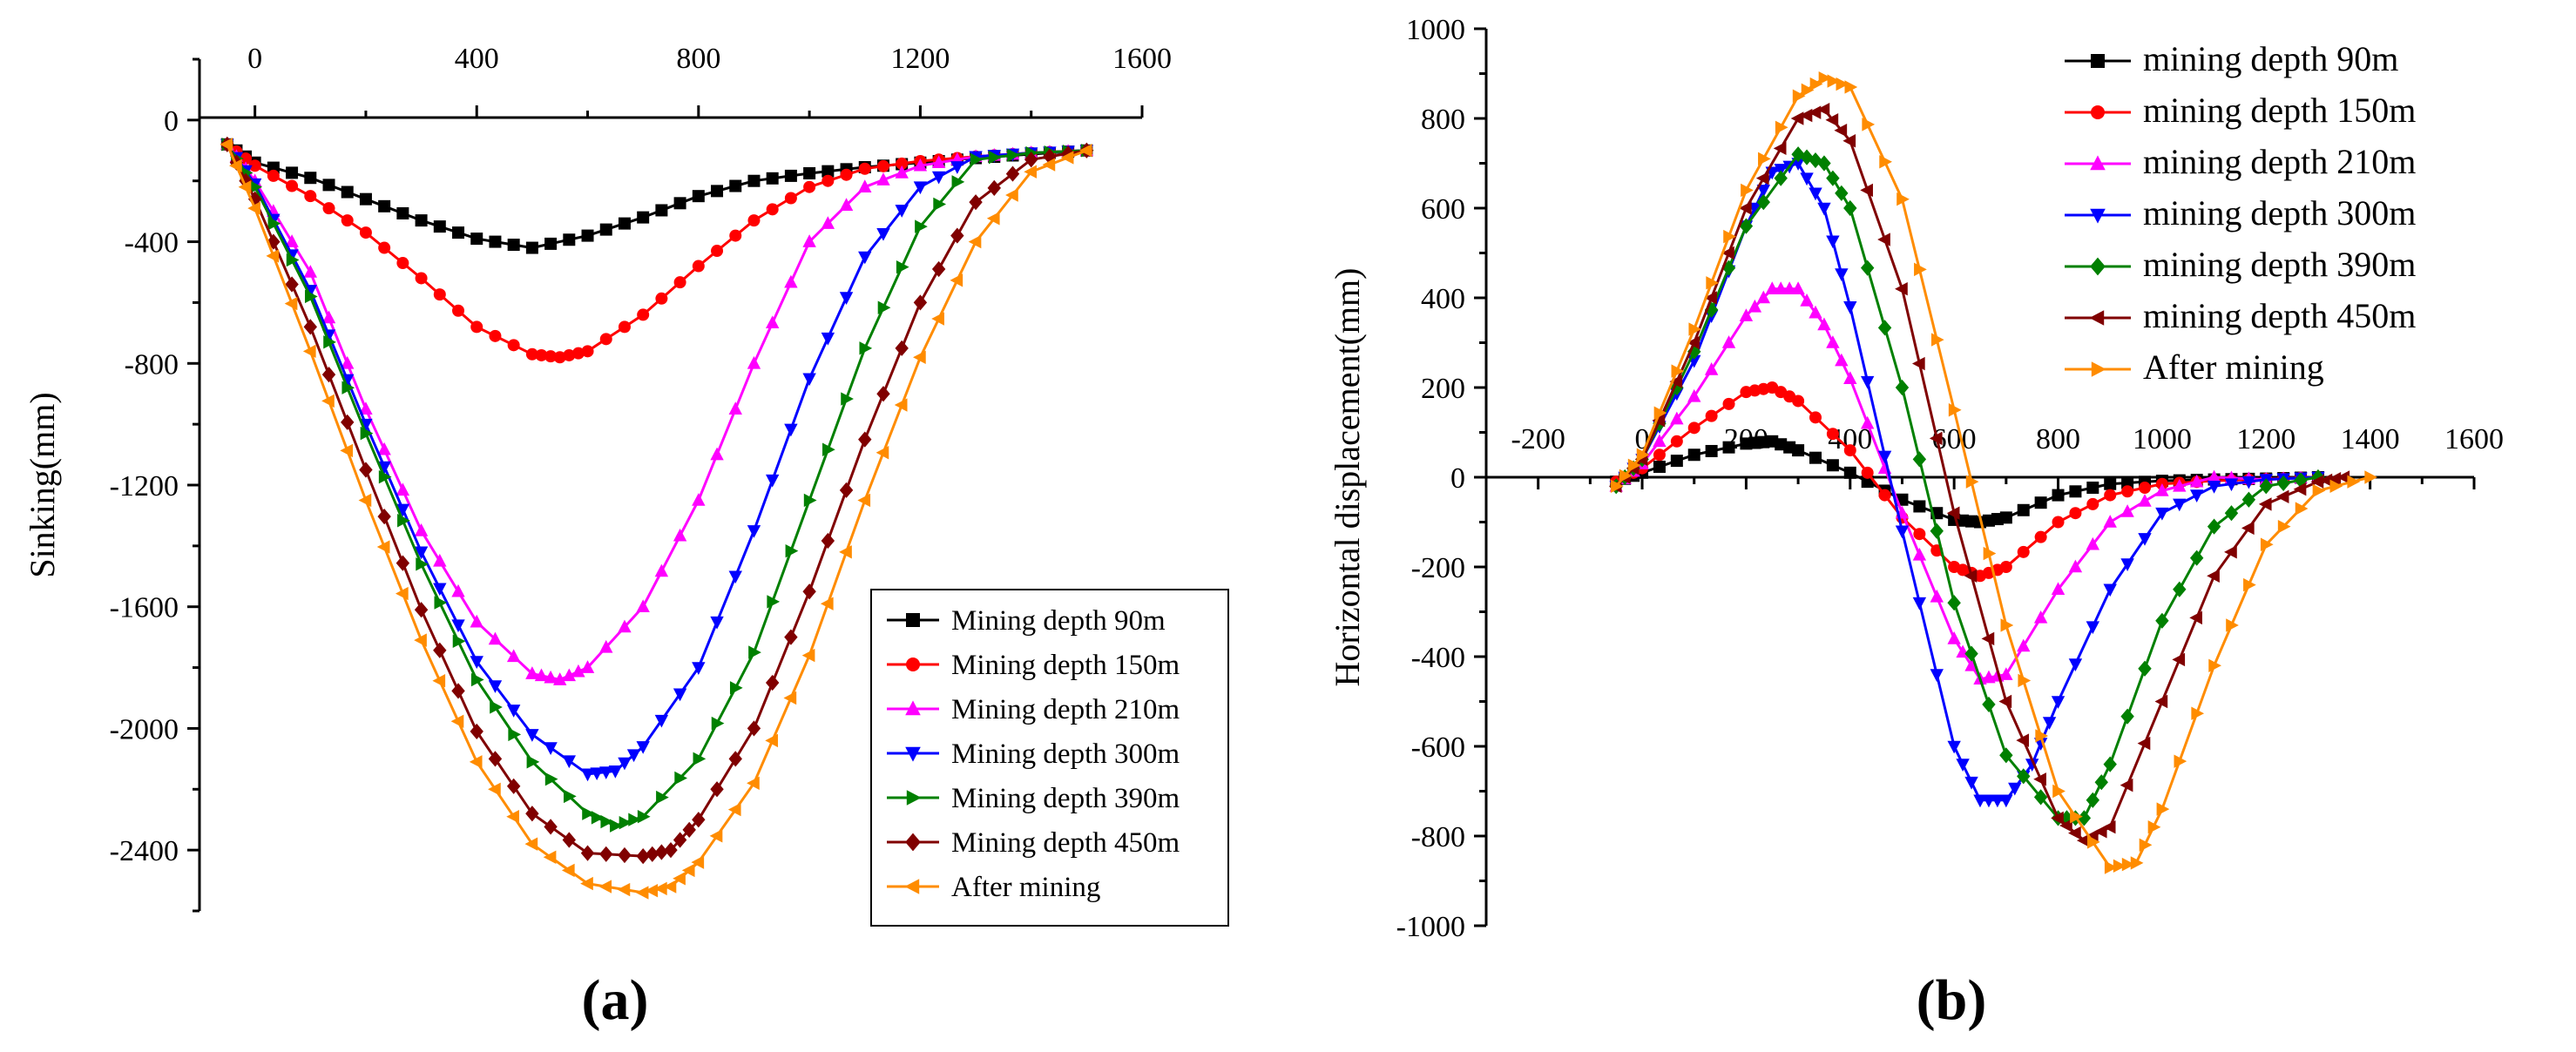  I want to click on legend-item-mining-depth-210m: mining depth 210m, so click(2240, 161).